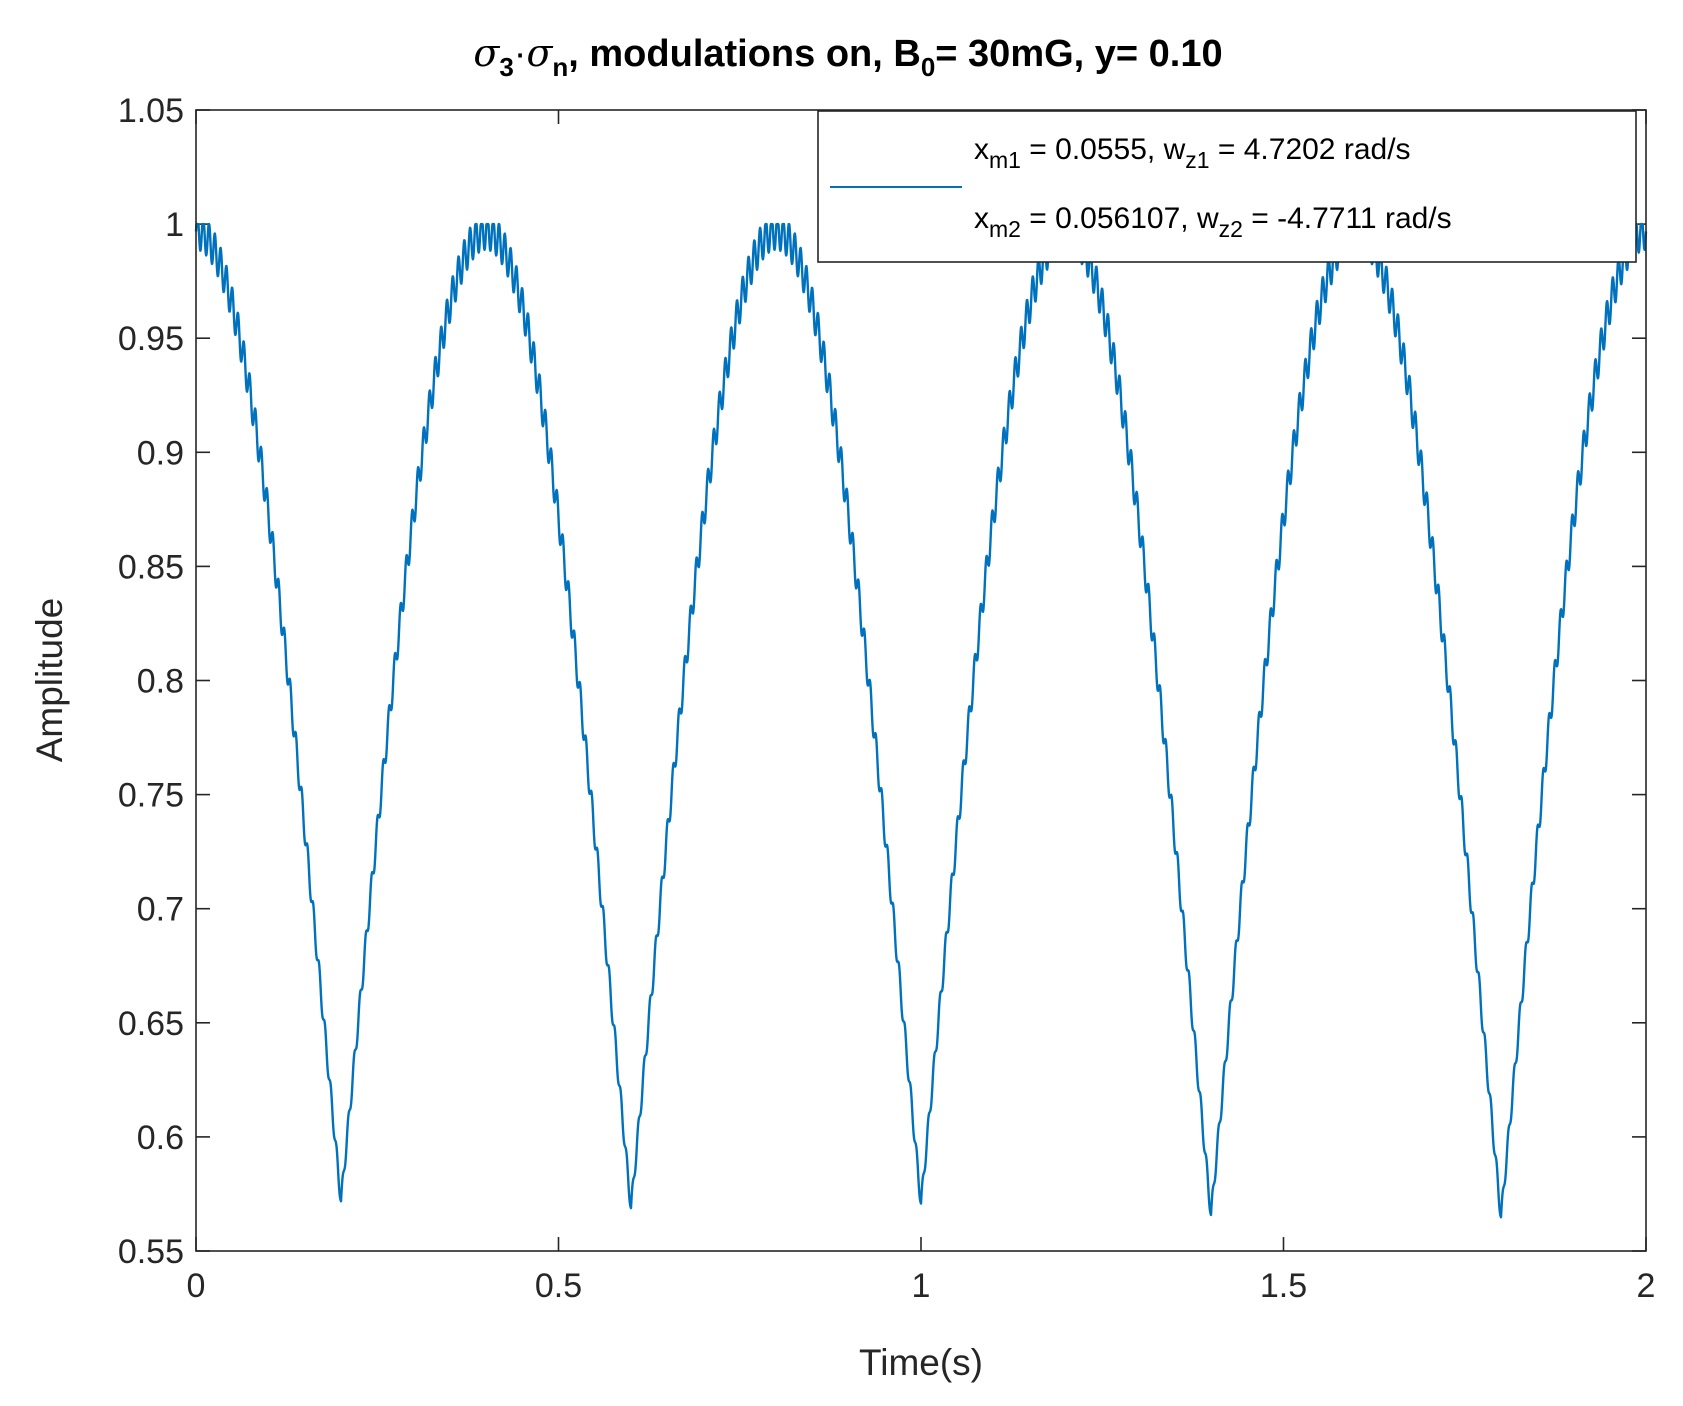 Image resolution: width=1683 pixels, height=1406 pixels. What do you see at coordinates (174, 225) in the screenshot?
I see `y-tick-label: 1` at bounding box center [174, 225].